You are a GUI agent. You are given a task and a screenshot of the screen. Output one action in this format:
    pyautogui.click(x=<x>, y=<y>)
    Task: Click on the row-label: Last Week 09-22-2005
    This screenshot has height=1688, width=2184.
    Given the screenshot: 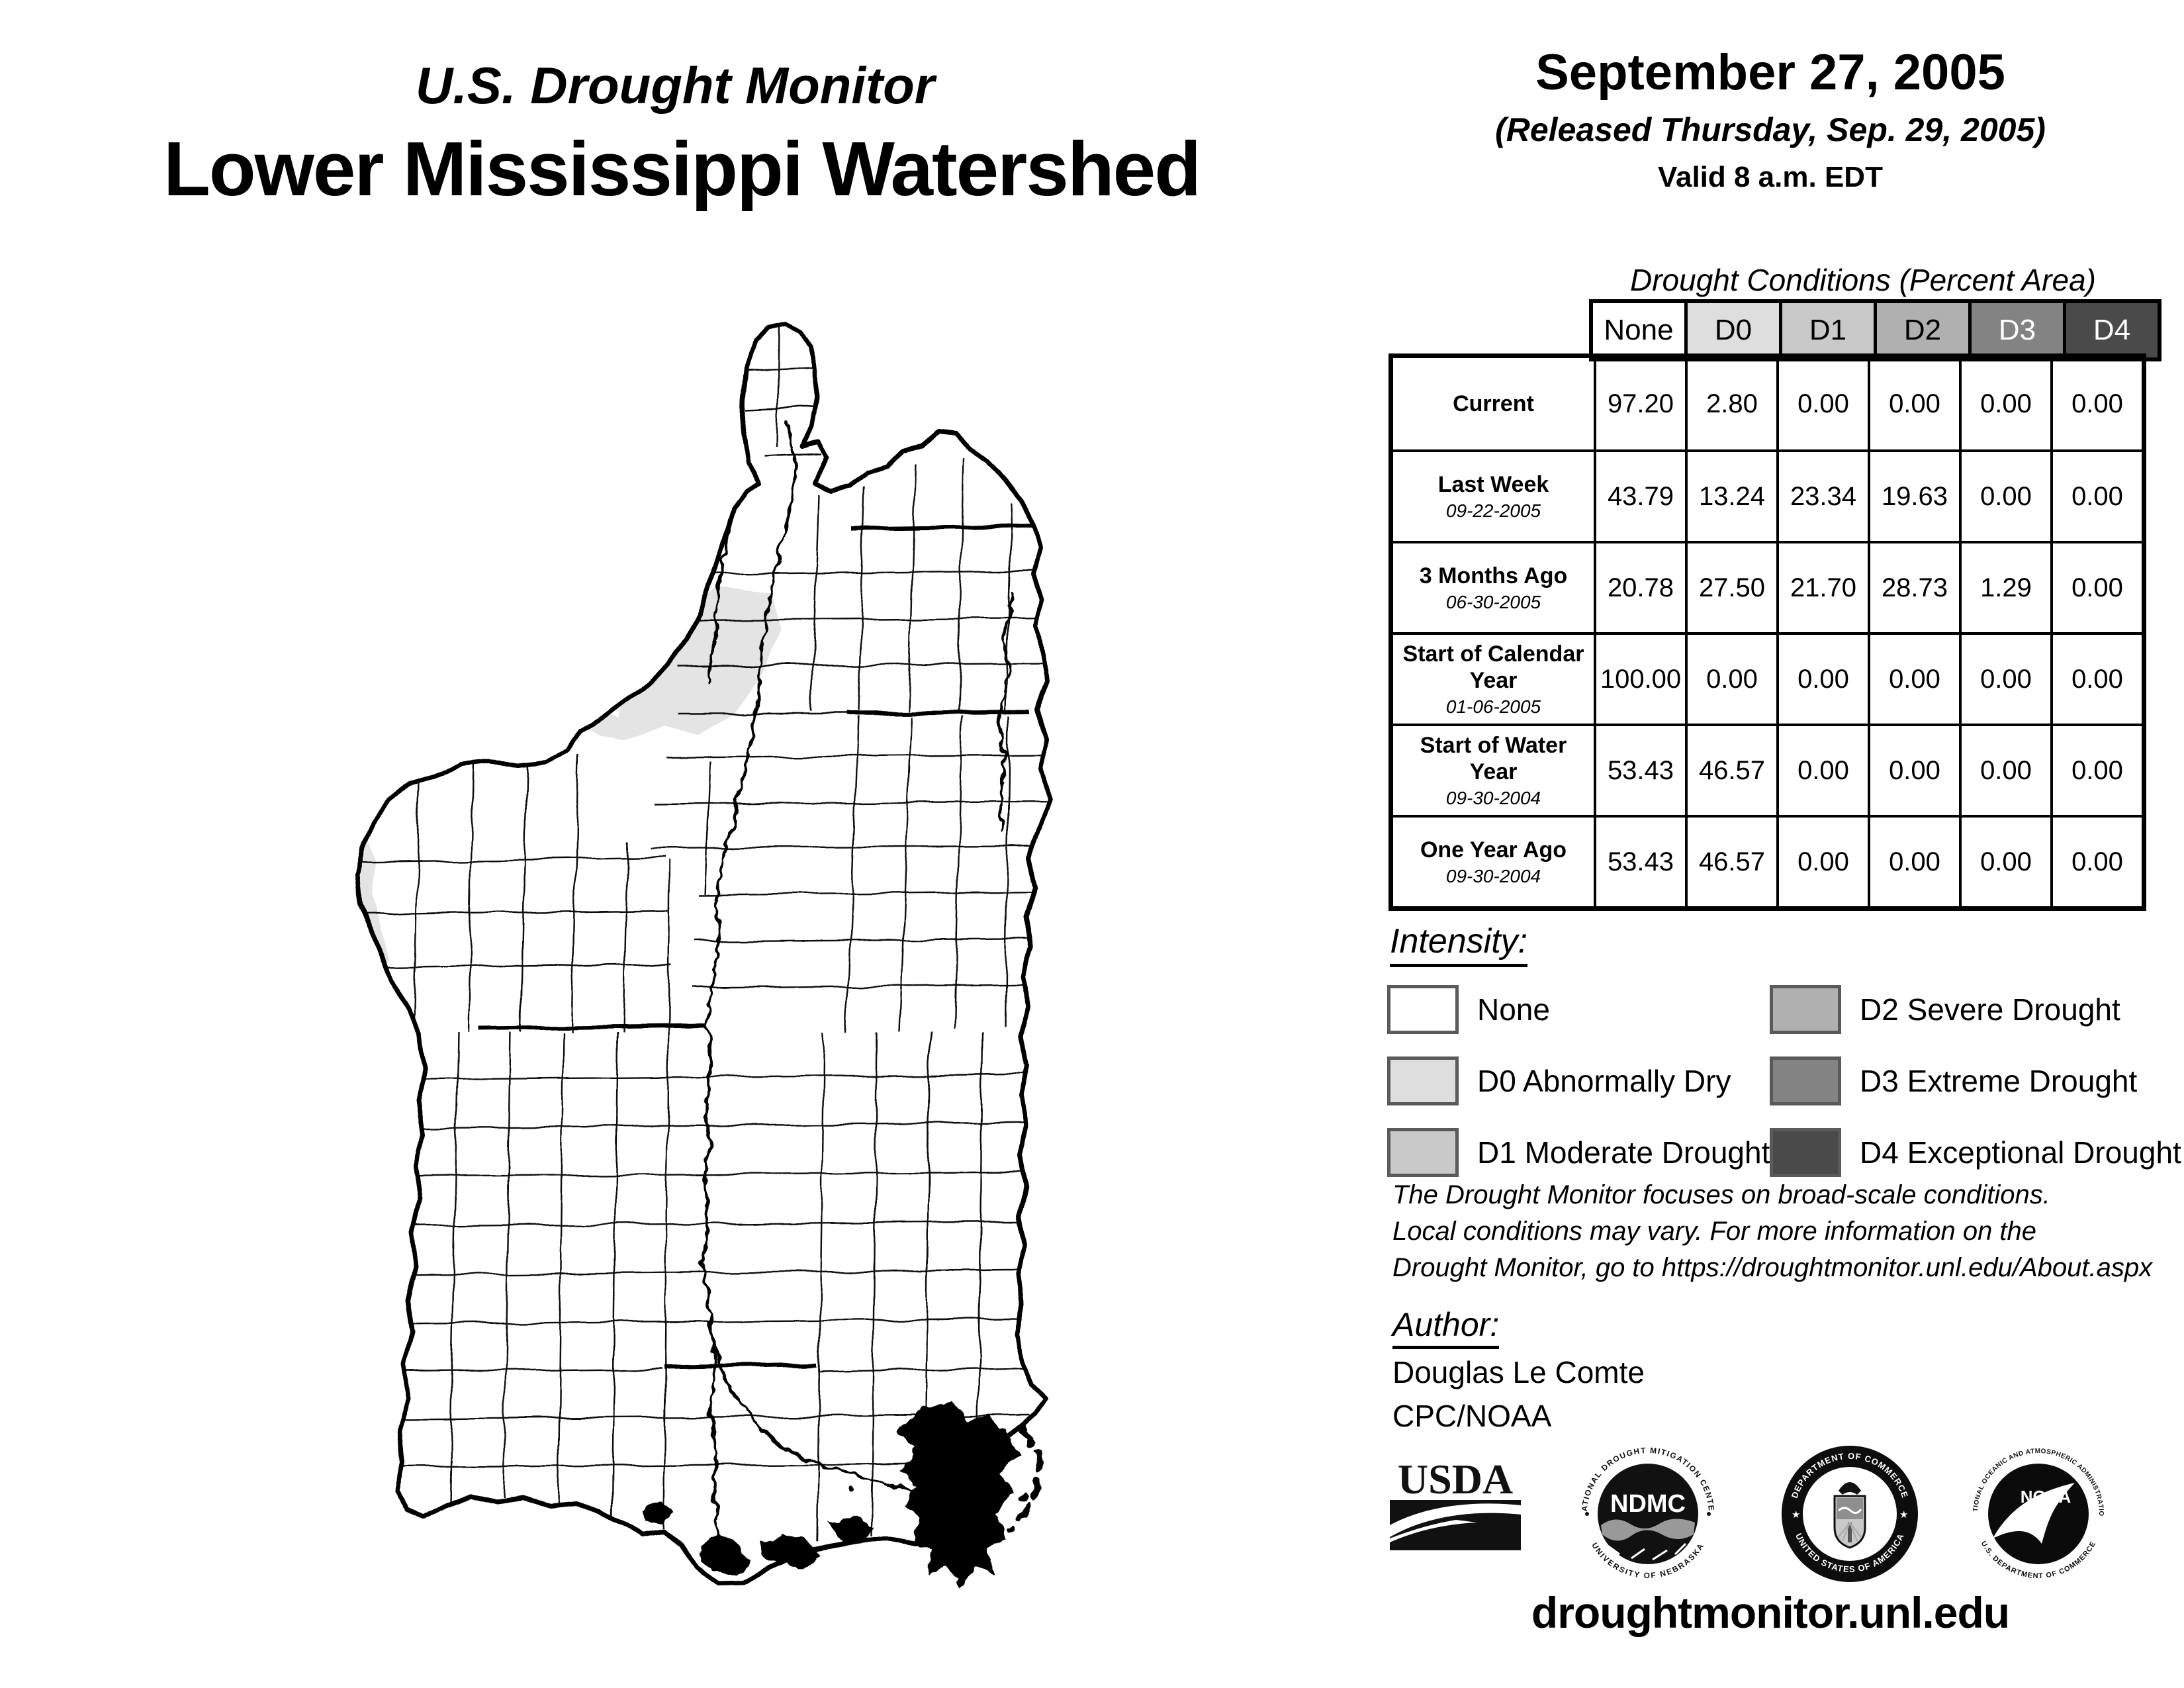 What is the action you would take?
    pyautogui.click(x=1493, y=495)
    